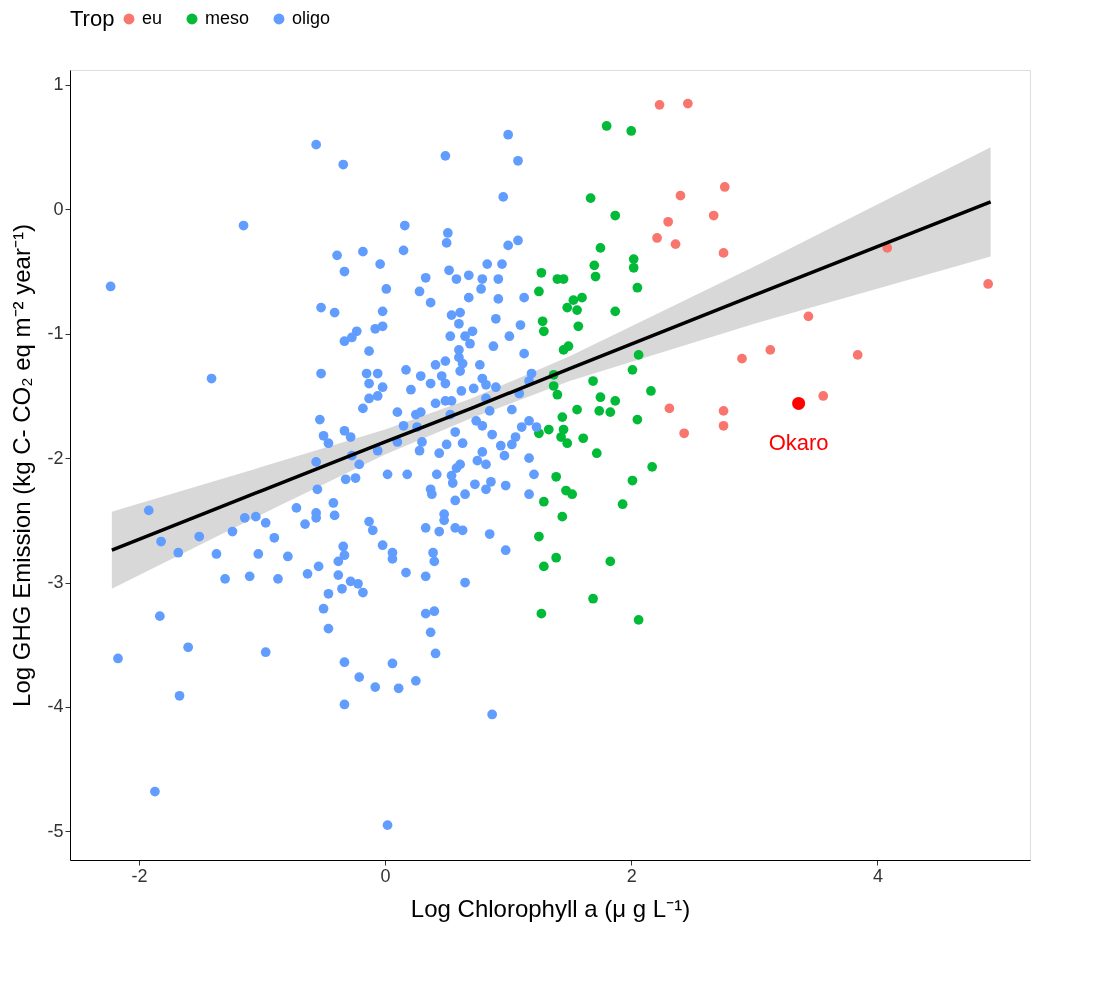 Image resolution: width=1096 pixels, height=984 pixels. Describe the element at coordinates (631, 875) in the screenshot. I see `x-tick-label: 2` at that location.